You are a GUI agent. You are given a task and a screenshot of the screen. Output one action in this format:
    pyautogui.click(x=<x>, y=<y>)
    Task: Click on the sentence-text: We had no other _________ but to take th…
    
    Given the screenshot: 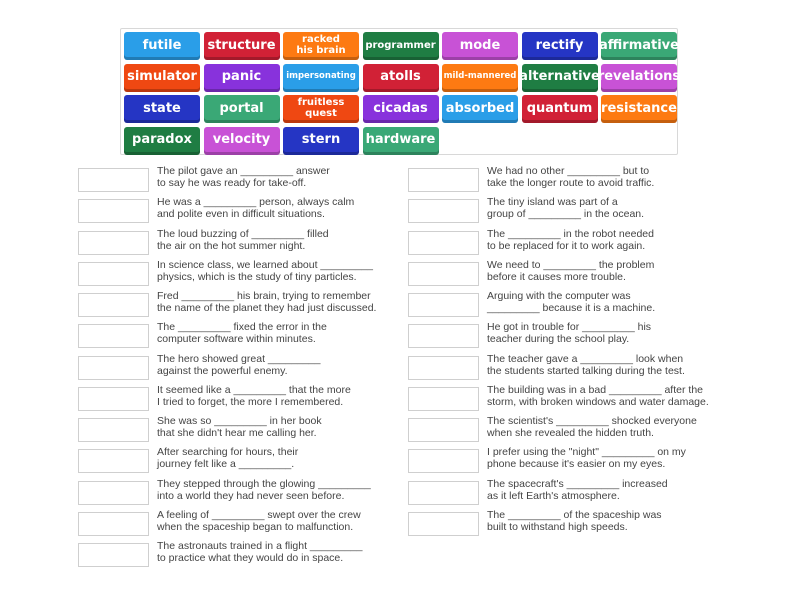 What is the action you would take?
    pyautogui.click(x=571, y=177)
    